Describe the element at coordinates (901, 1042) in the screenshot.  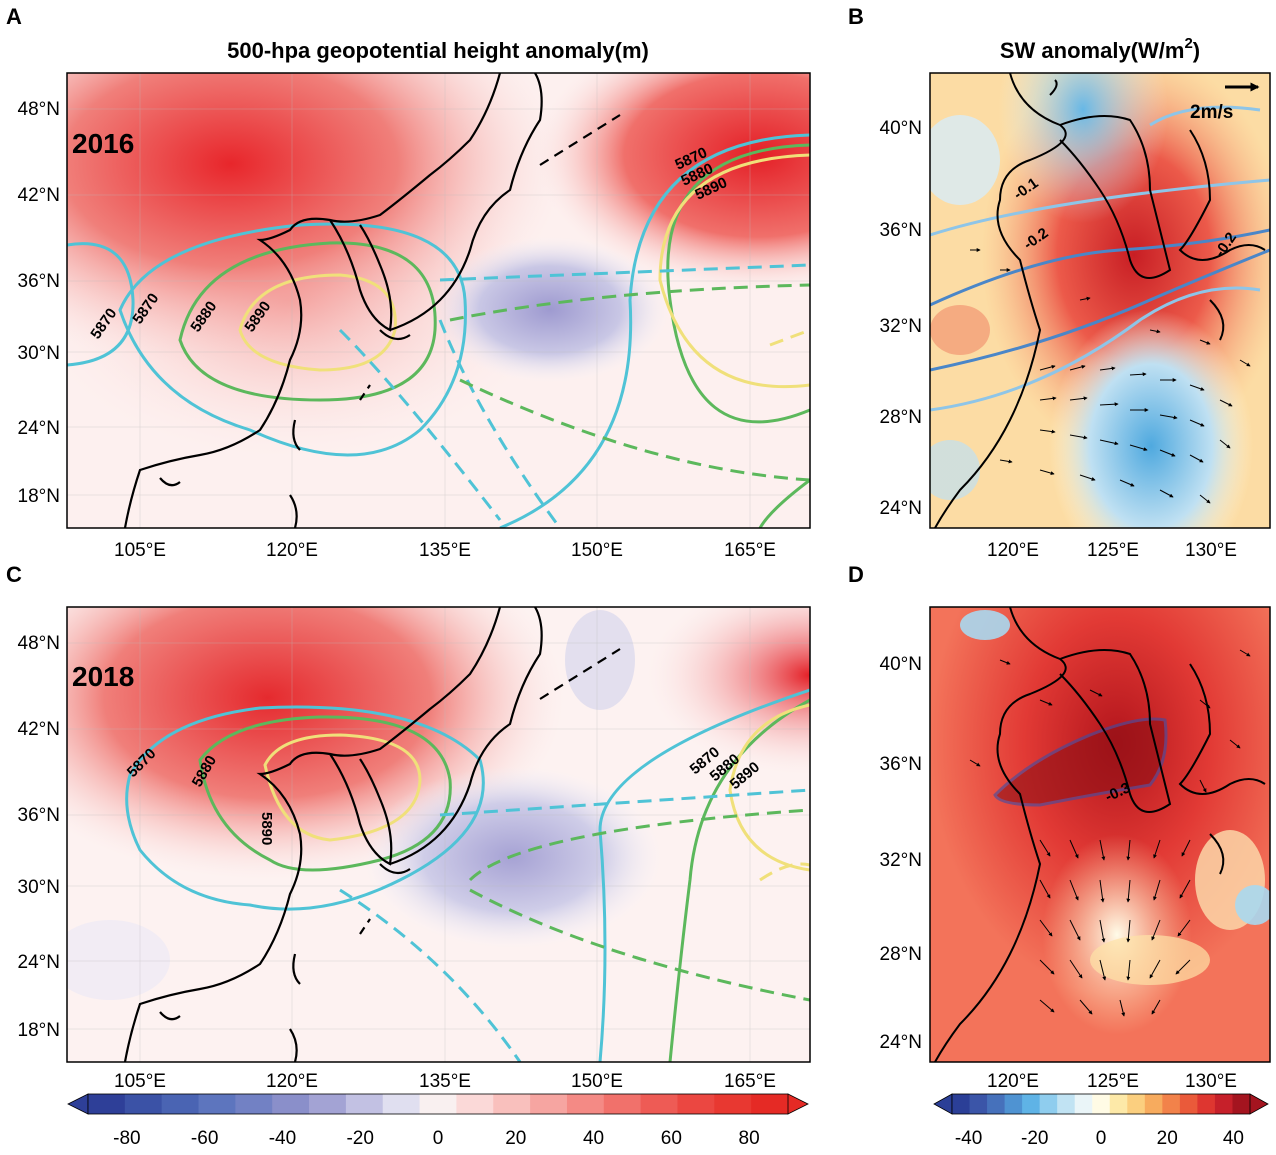
I see `panel-d-ytick-4: 24°N` at that location.